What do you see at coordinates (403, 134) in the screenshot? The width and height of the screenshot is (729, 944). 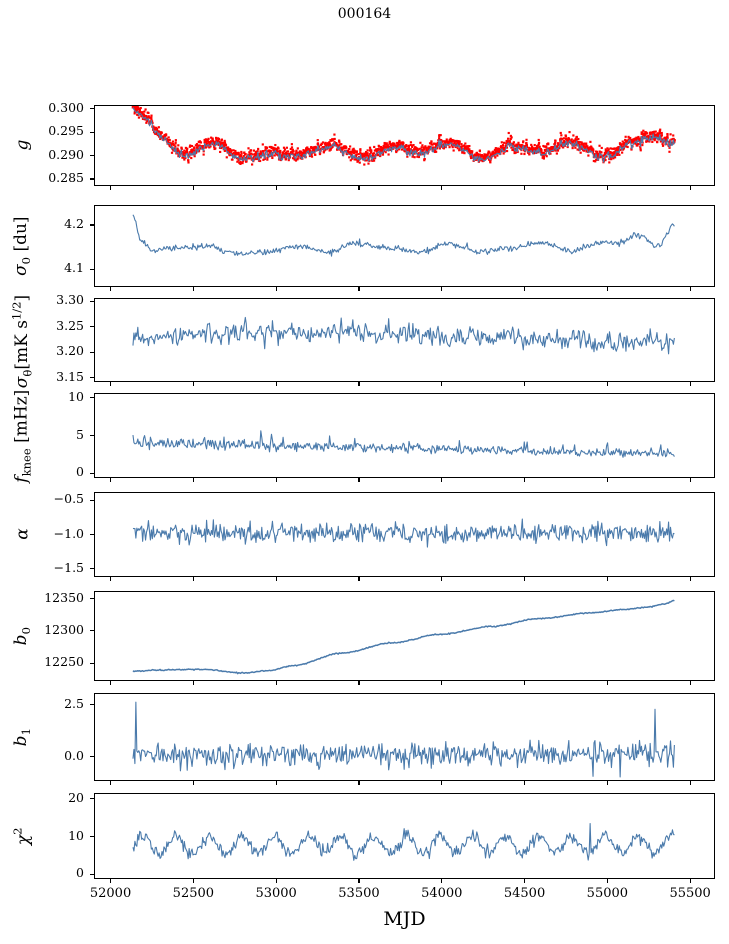 I see `data-line-g` at bounding box center [403, 134].